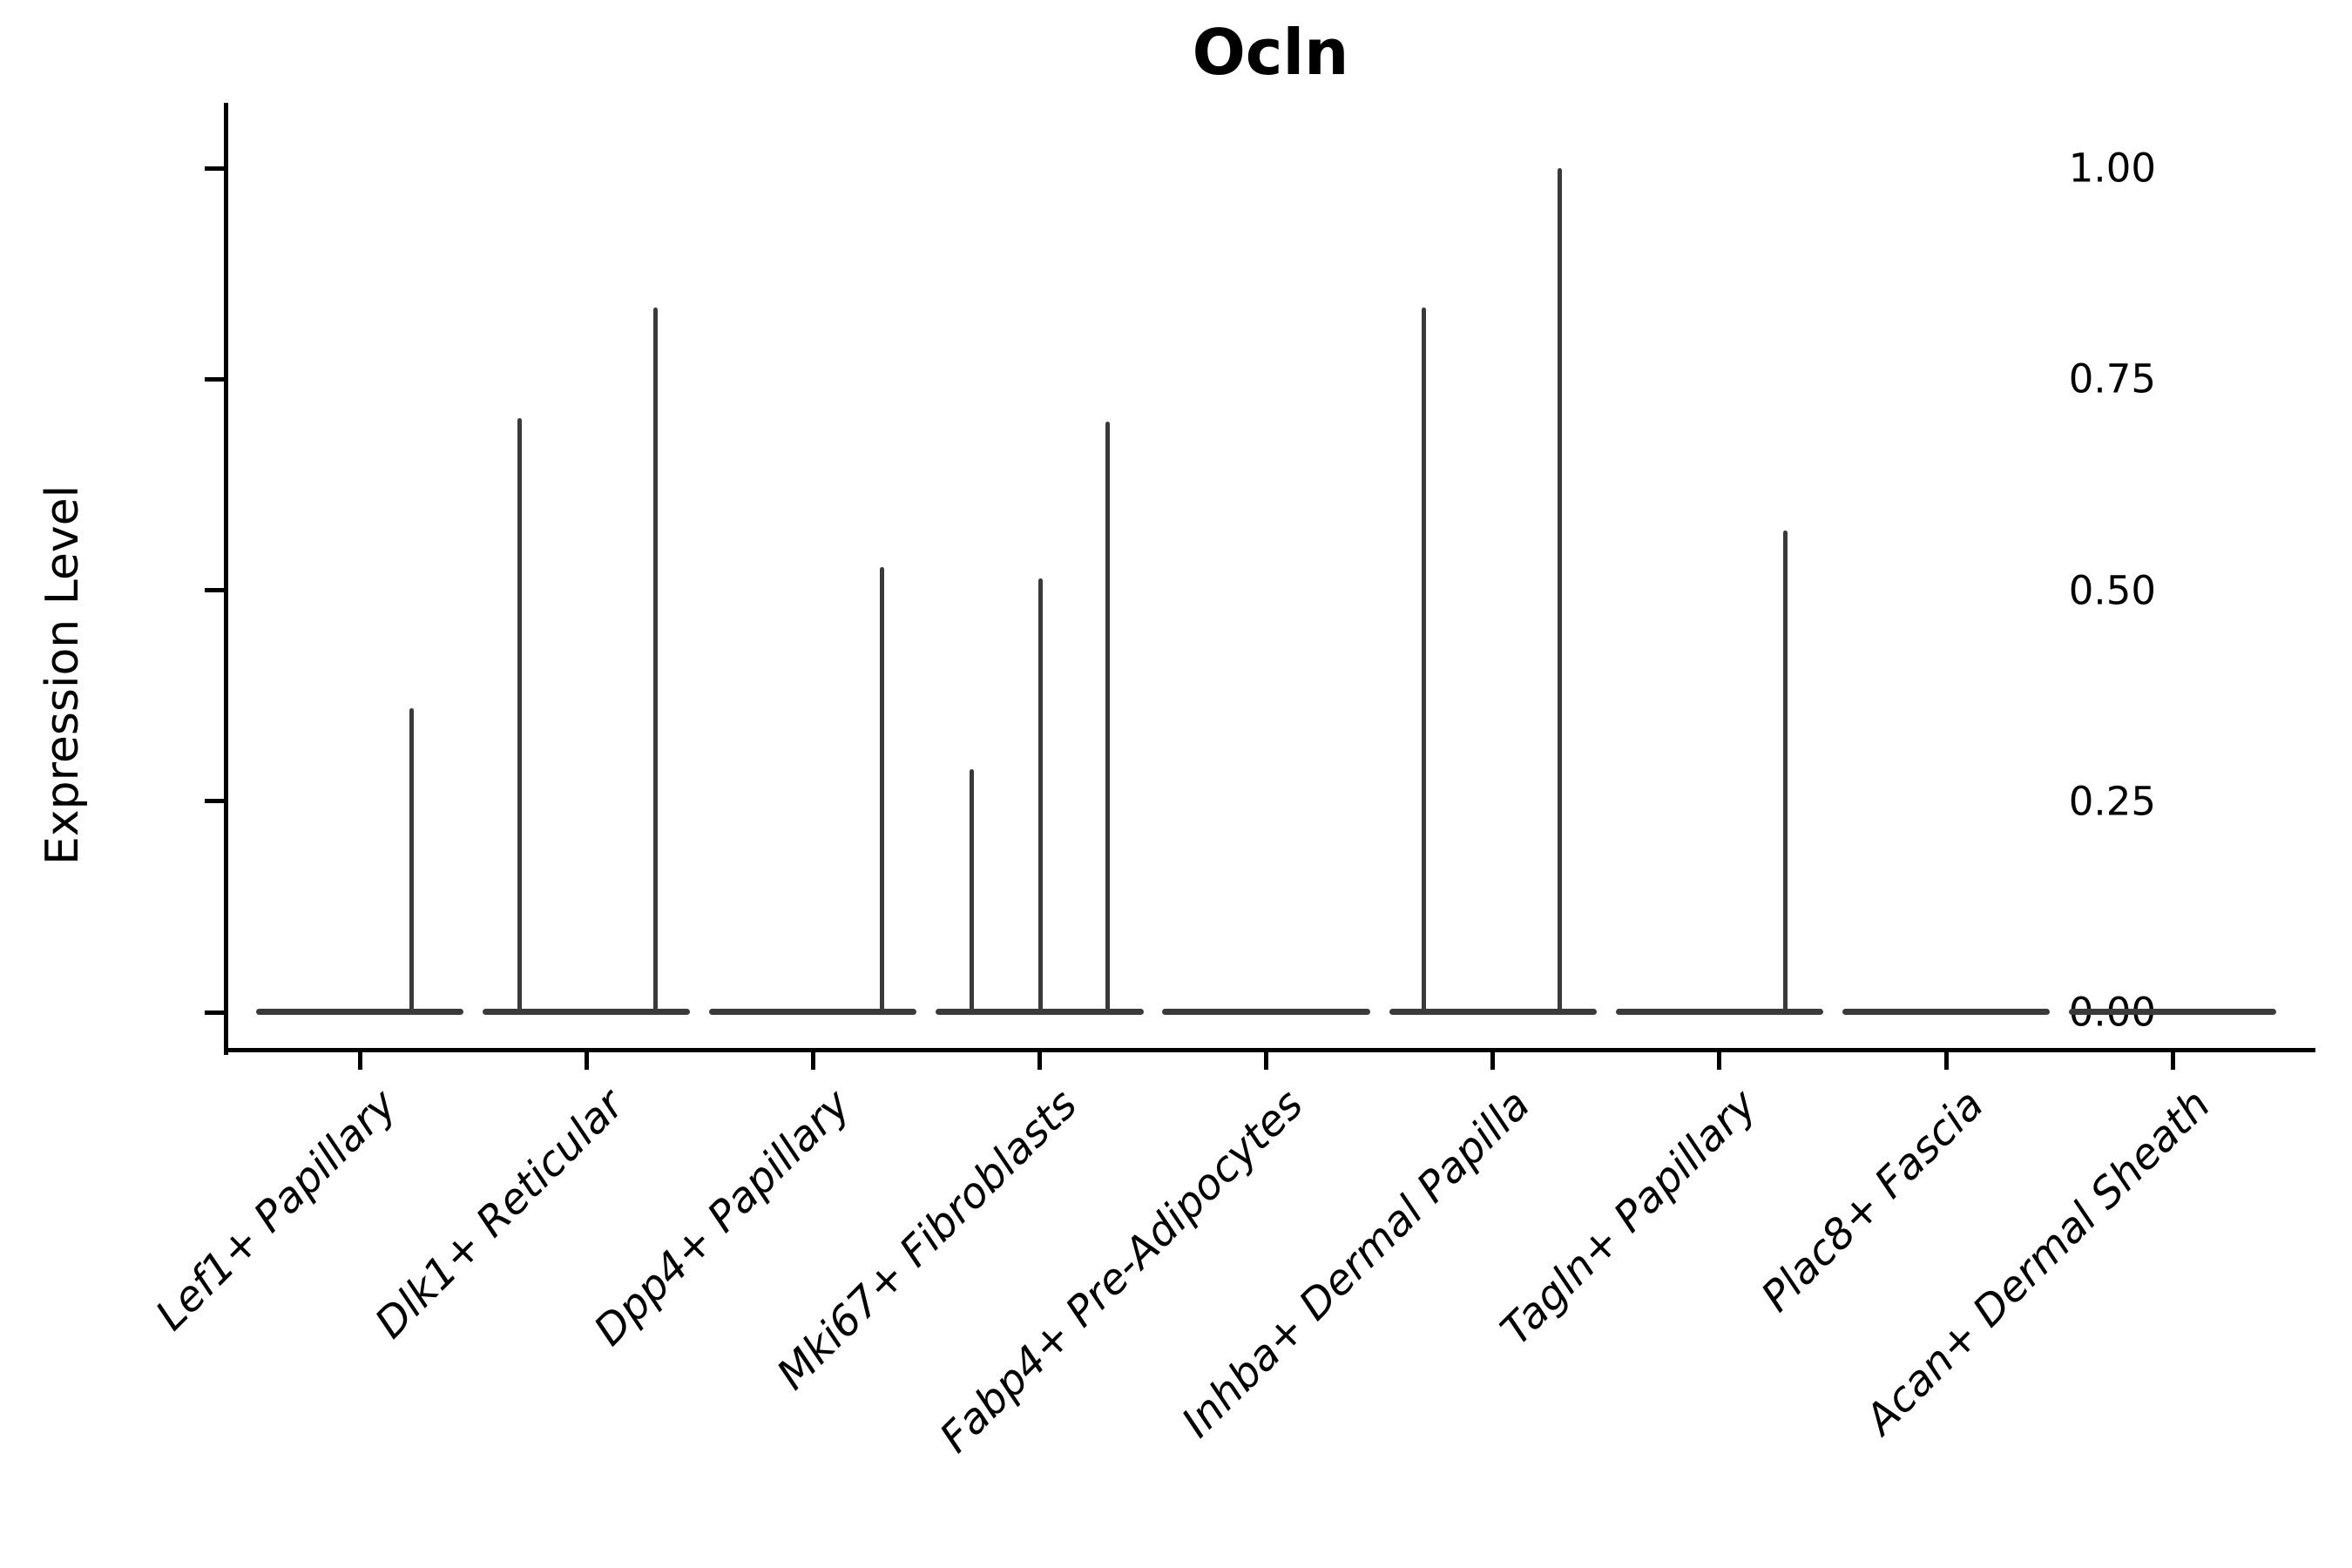 Image resolution: width=2352 pixels, height=1568 pixels. I want to click on y-axis-label: Expression Level, so click(63, 675).